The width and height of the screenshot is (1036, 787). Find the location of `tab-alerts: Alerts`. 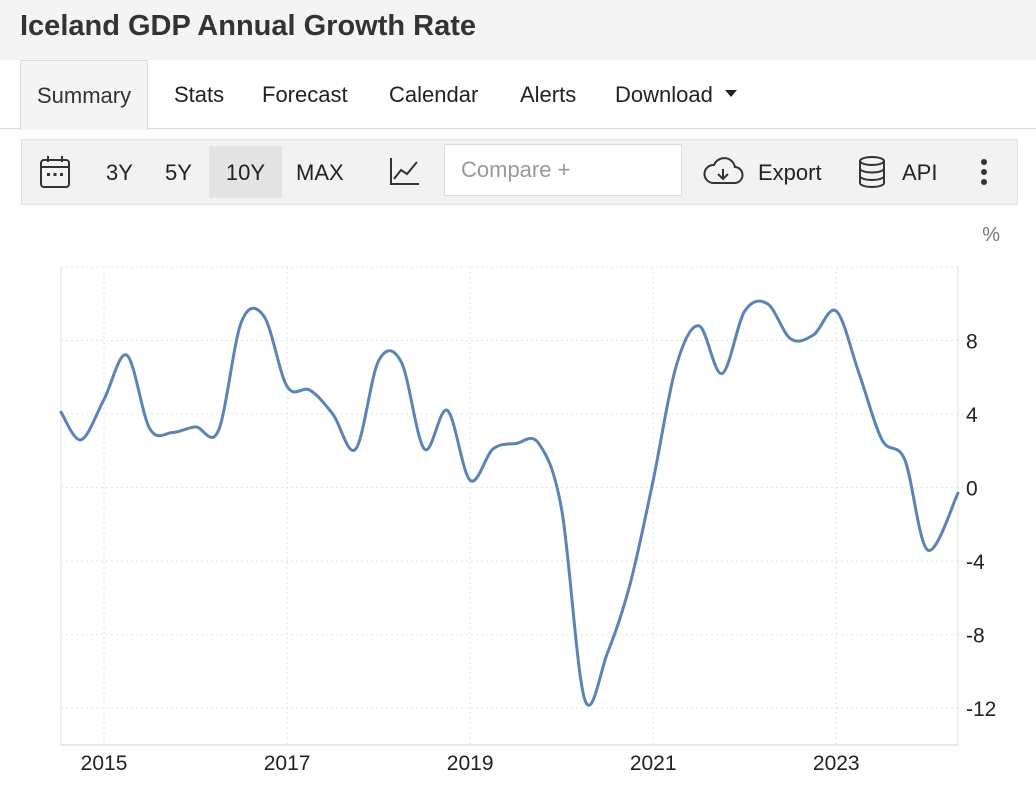

tab-alerts: Alerts is located at coordinates (548, 94).